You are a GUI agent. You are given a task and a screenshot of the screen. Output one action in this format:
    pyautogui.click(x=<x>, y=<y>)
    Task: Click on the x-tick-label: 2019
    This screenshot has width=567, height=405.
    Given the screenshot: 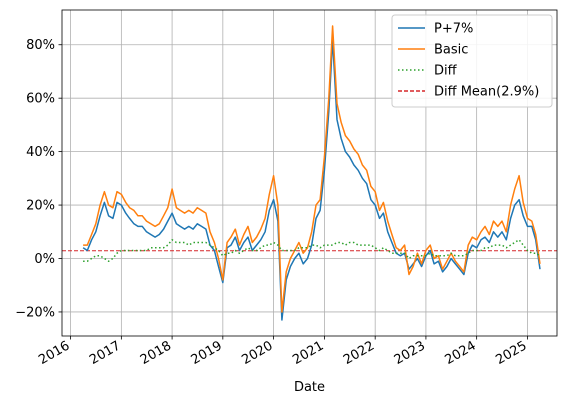 What is the action you would take?
    pyautogui.click(x=207, y=353)
    